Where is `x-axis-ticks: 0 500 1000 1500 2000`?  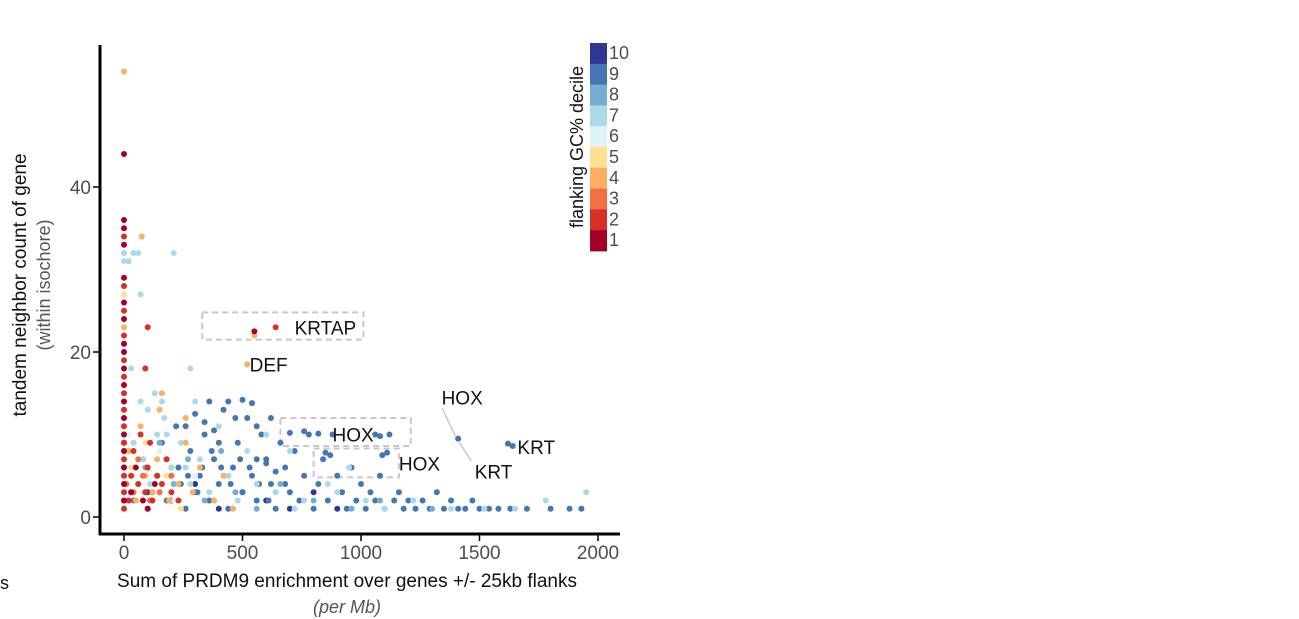
x-axis-ticks: 0 500 1000 1500 2000 is located at coordinates (369, 549).